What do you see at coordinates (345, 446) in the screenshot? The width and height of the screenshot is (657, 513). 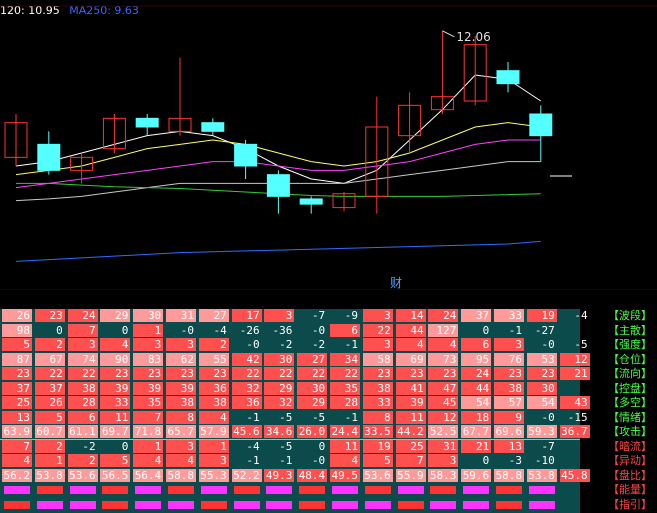 I see `table-cell: 11` at bounding box center [345, 446].